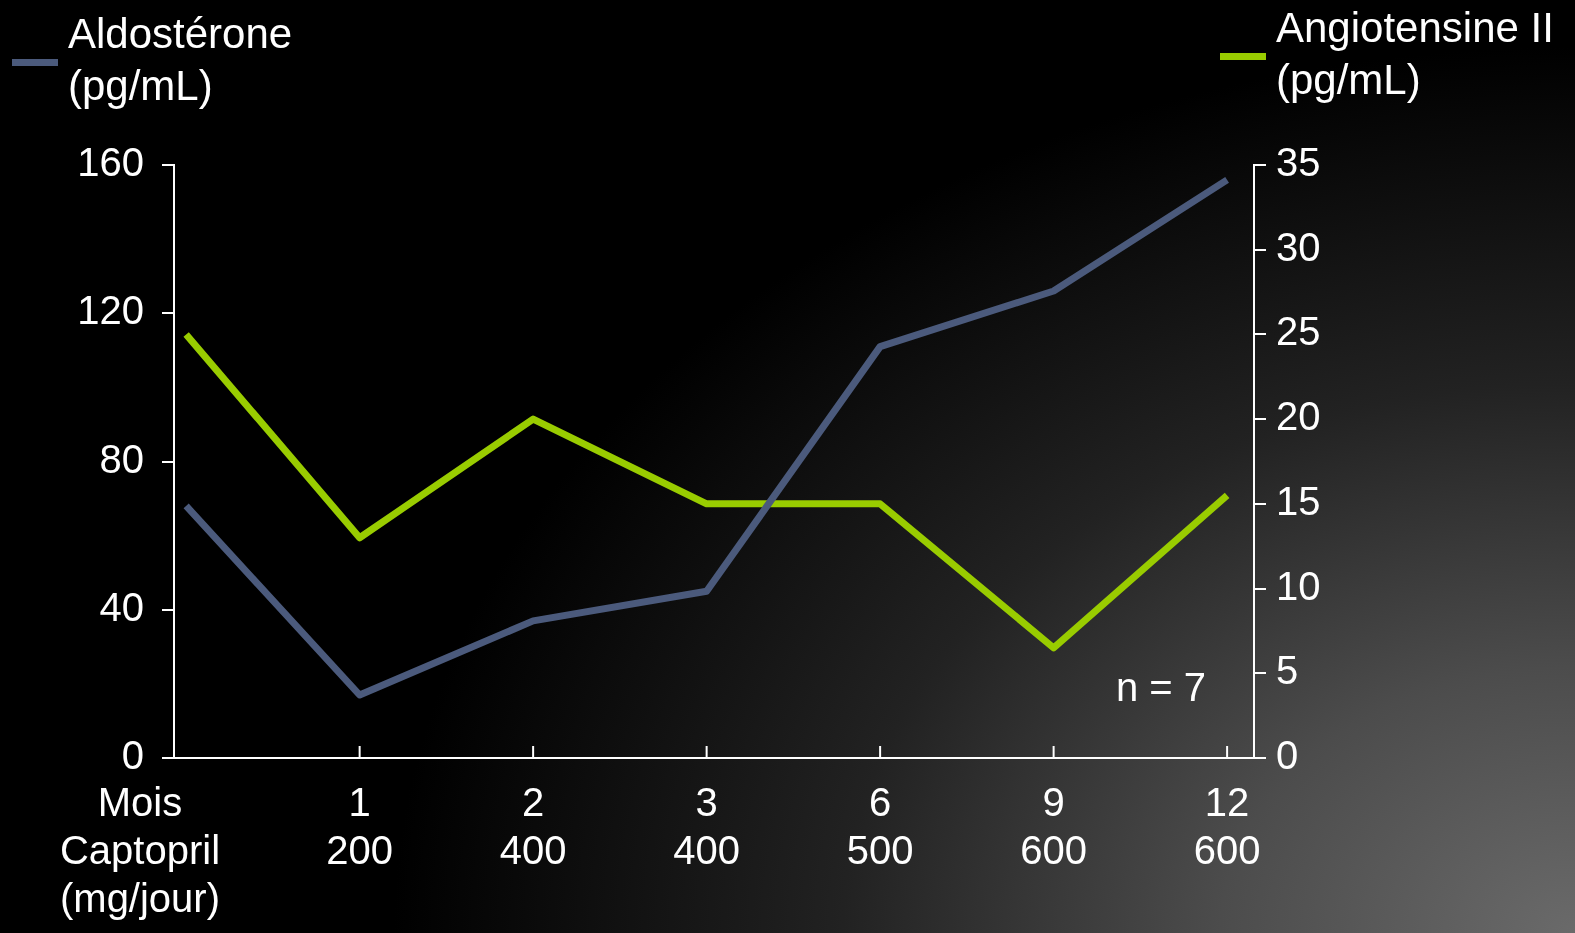  What do you see at coordinates (1287, 755) in the screenshot?
I see `y2-tick-label: 0` at bounding box center [1287, 755].